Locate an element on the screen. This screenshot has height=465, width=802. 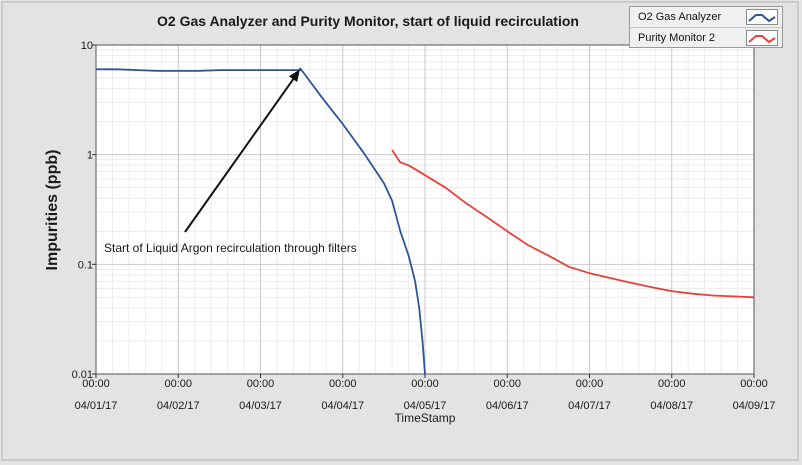
x-tick-label-date: 04/04/17 is located at coordinates (342, 406).